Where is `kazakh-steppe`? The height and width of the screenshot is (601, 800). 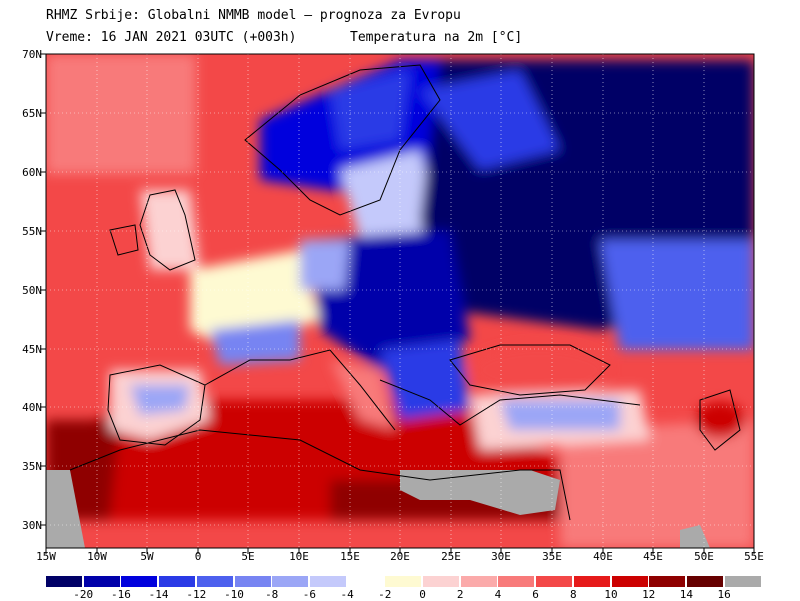 kazakh-steppe is located at coordinates (677, 295).